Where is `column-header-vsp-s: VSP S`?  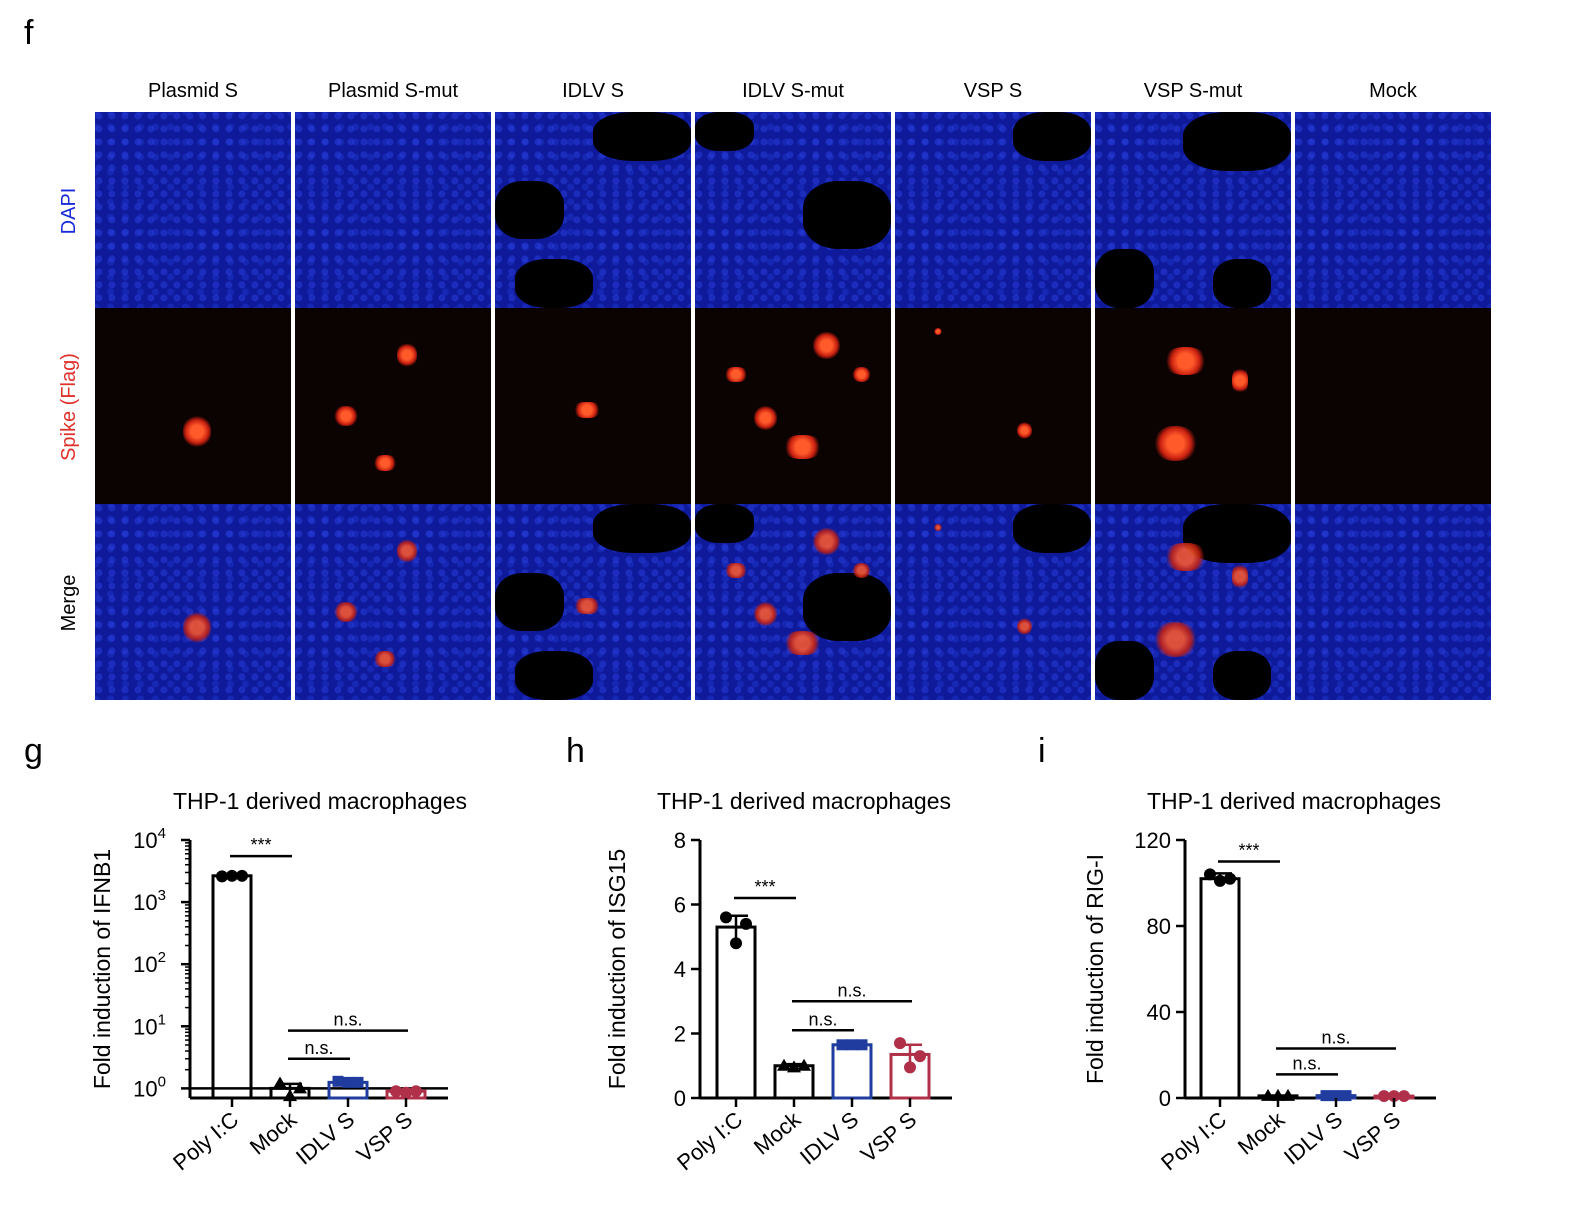
column-header-vsp-s: VSP S is located at coordinates (993, 91).